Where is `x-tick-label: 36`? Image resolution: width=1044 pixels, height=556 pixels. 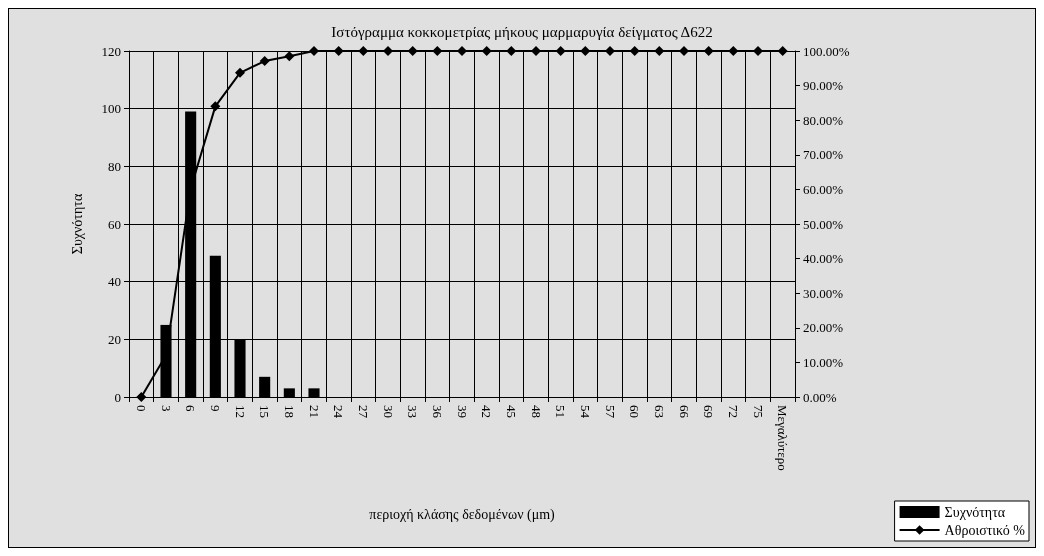
x-tick-label: 36 is located at coordinates (437, 412).